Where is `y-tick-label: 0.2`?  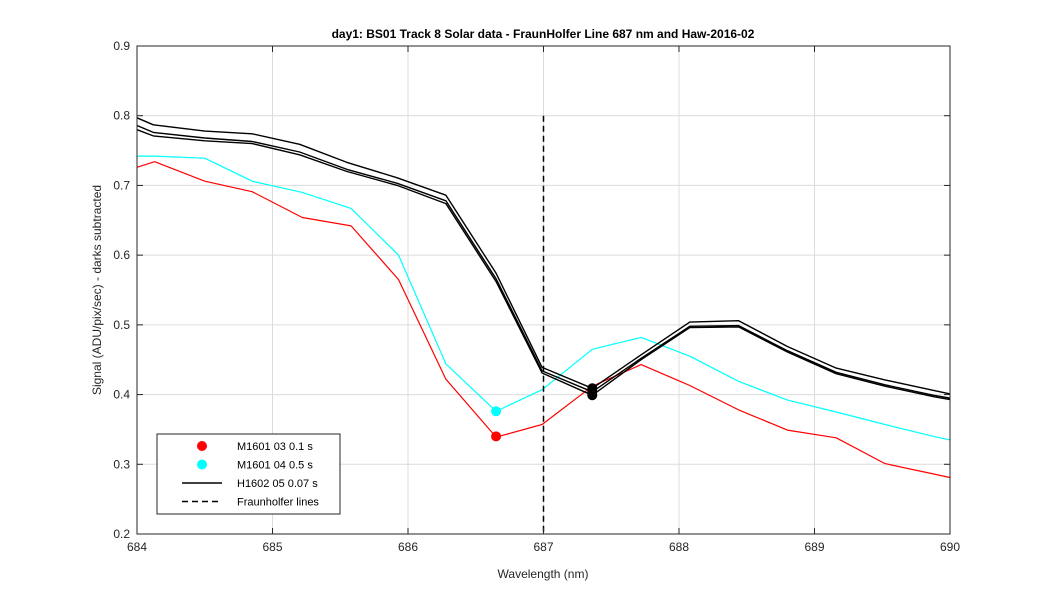
y-tick-label: 0.2 is located at coordinates (121, 534).